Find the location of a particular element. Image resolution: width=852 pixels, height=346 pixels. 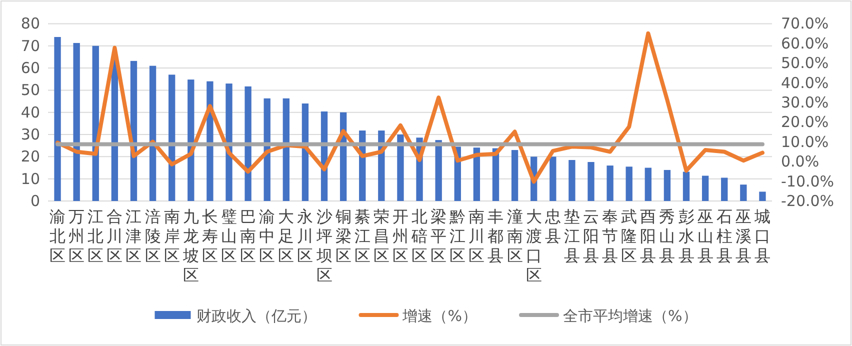

x-tick-label: 巴南区 is located at coordinates (248, 236).